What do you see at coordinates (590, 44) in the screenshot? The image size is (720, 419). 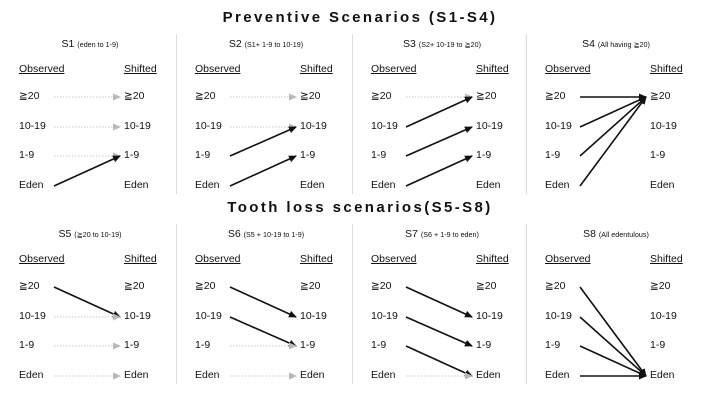 I see `scenario-name: S4` at bounding box center [590, 44].